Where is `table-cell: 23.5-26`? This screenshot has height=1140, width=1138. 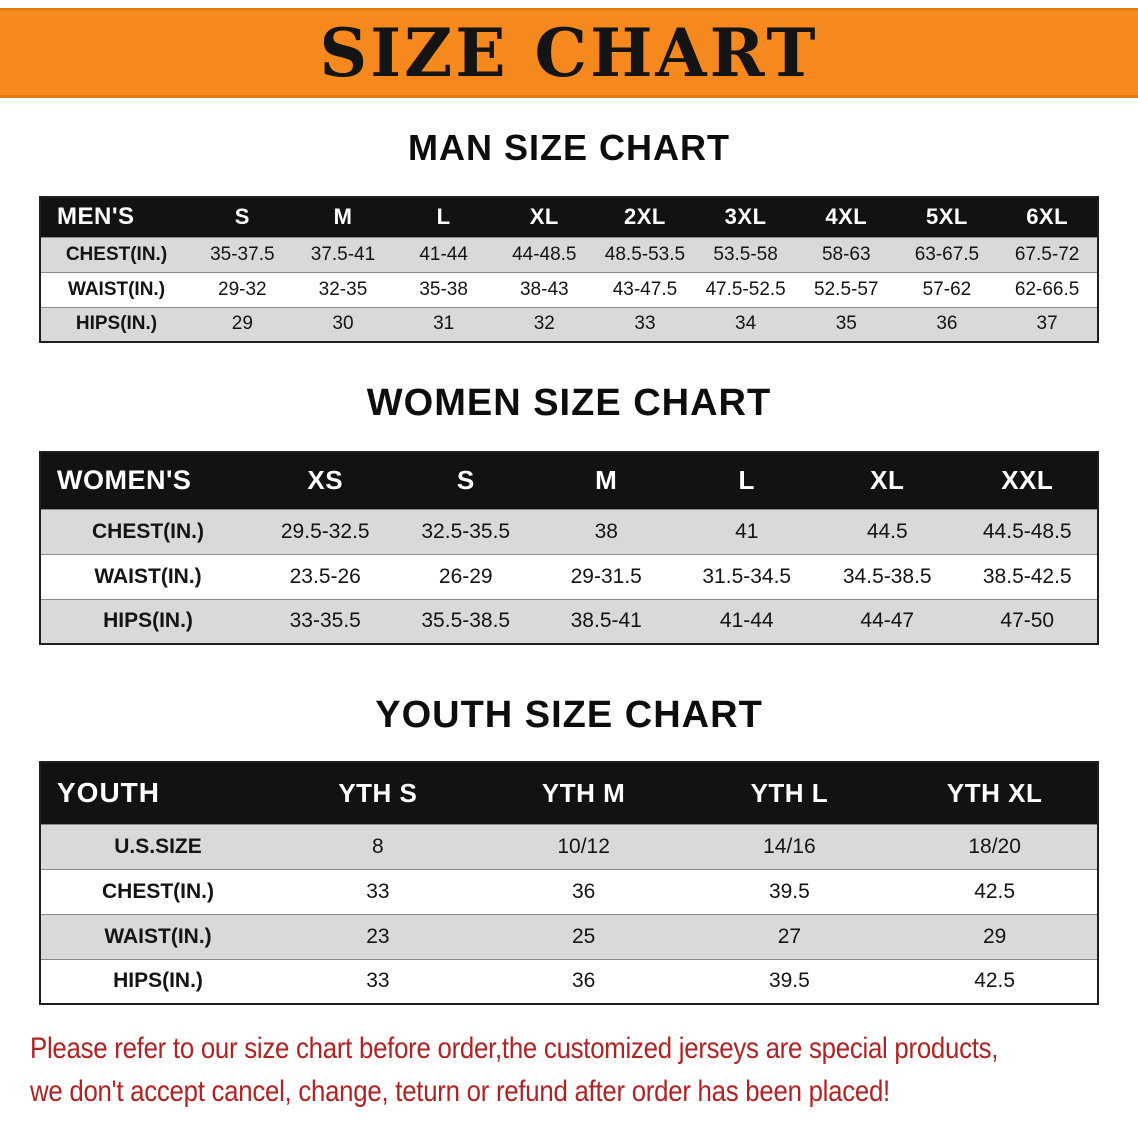 table-cell: 23.5-26 is located at coordinates (325, 576).